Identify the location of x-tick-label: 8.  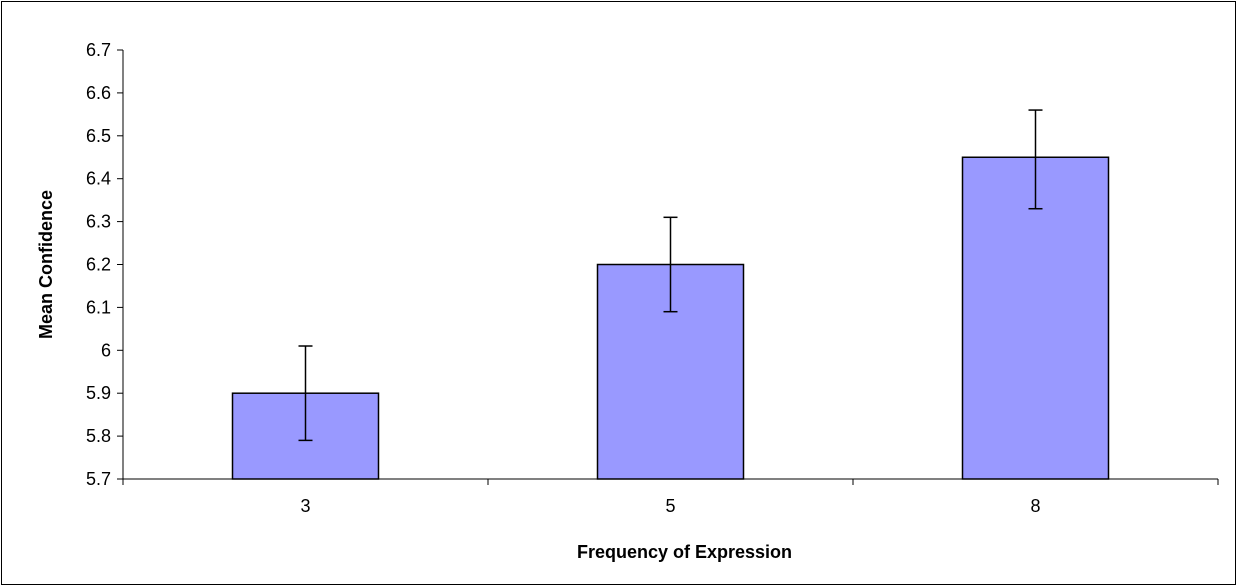
(1035, 506).